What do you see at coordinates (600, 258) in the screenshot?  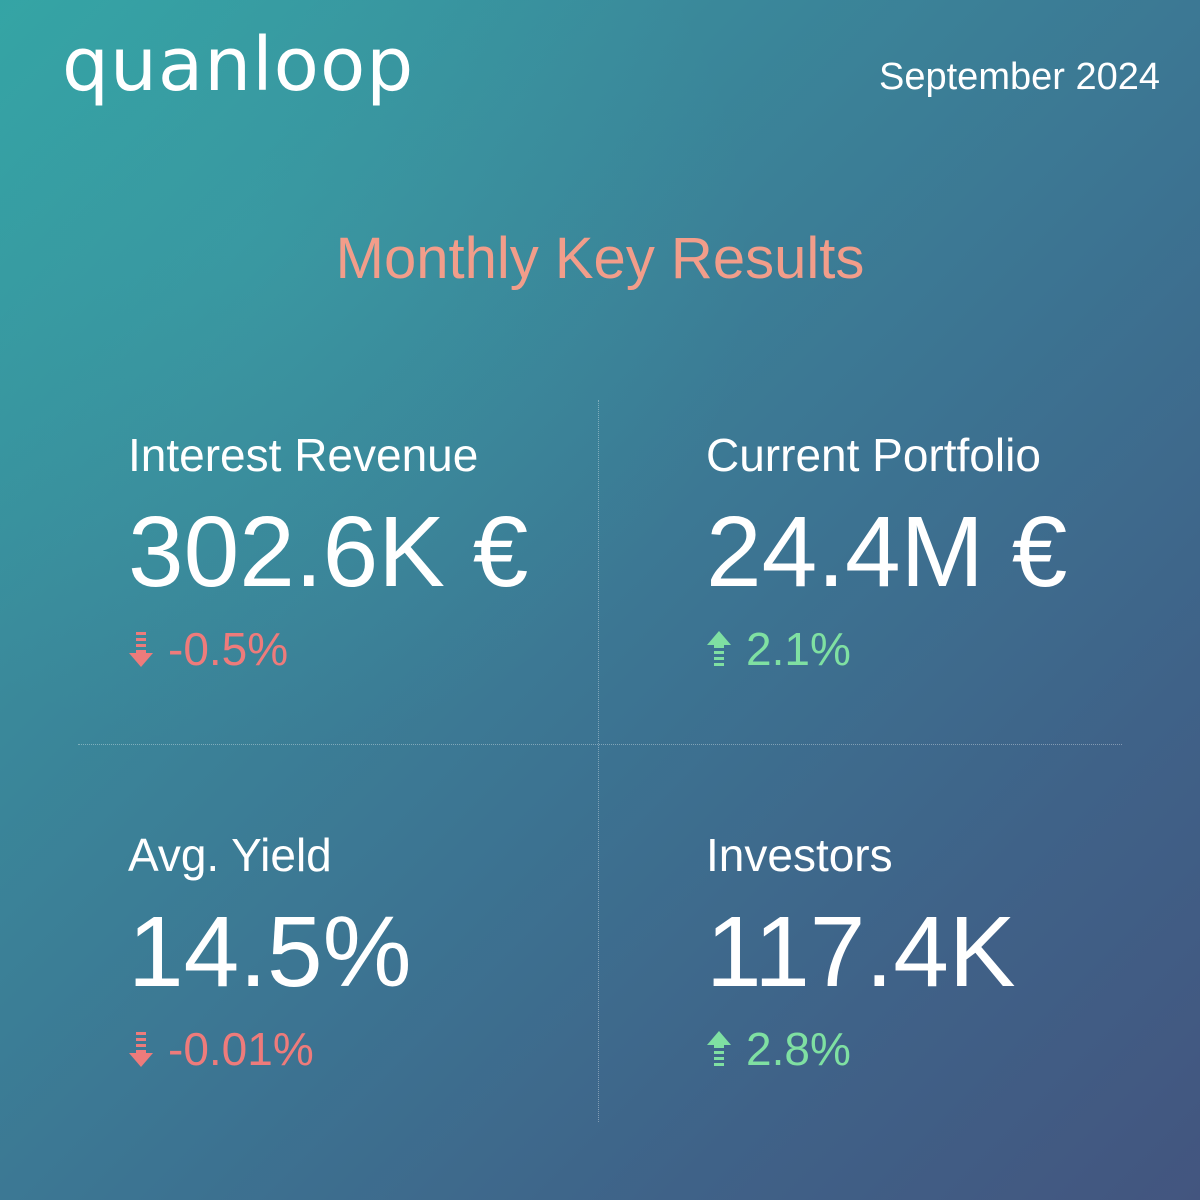 I see `page-title: Monthly Key Results` at bounding box center [600, 258].